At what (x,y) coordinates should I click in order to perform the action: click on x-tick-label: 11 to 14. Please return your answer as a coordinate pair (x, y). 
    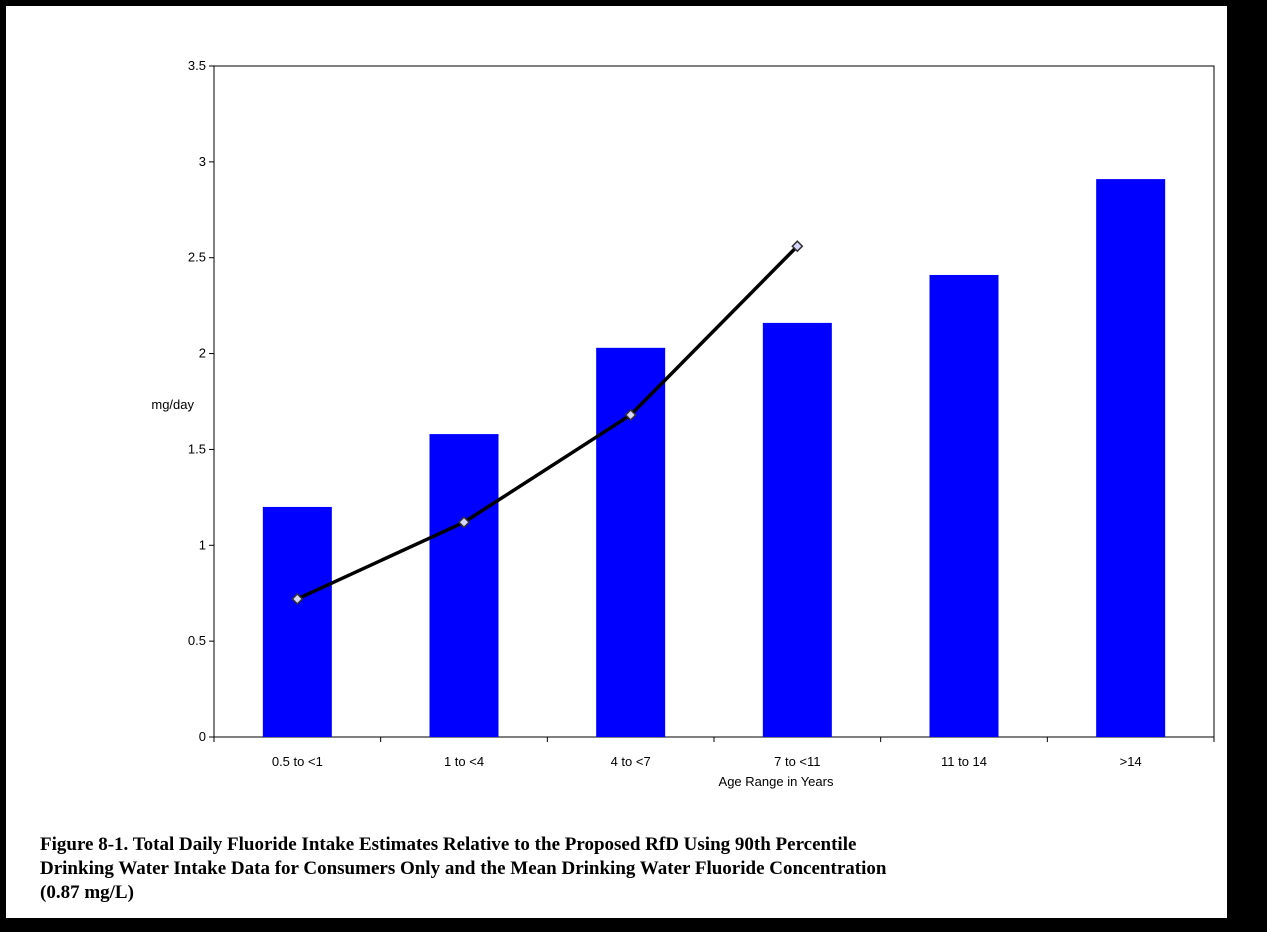
    Looking at the image, I should click on (964, 761).